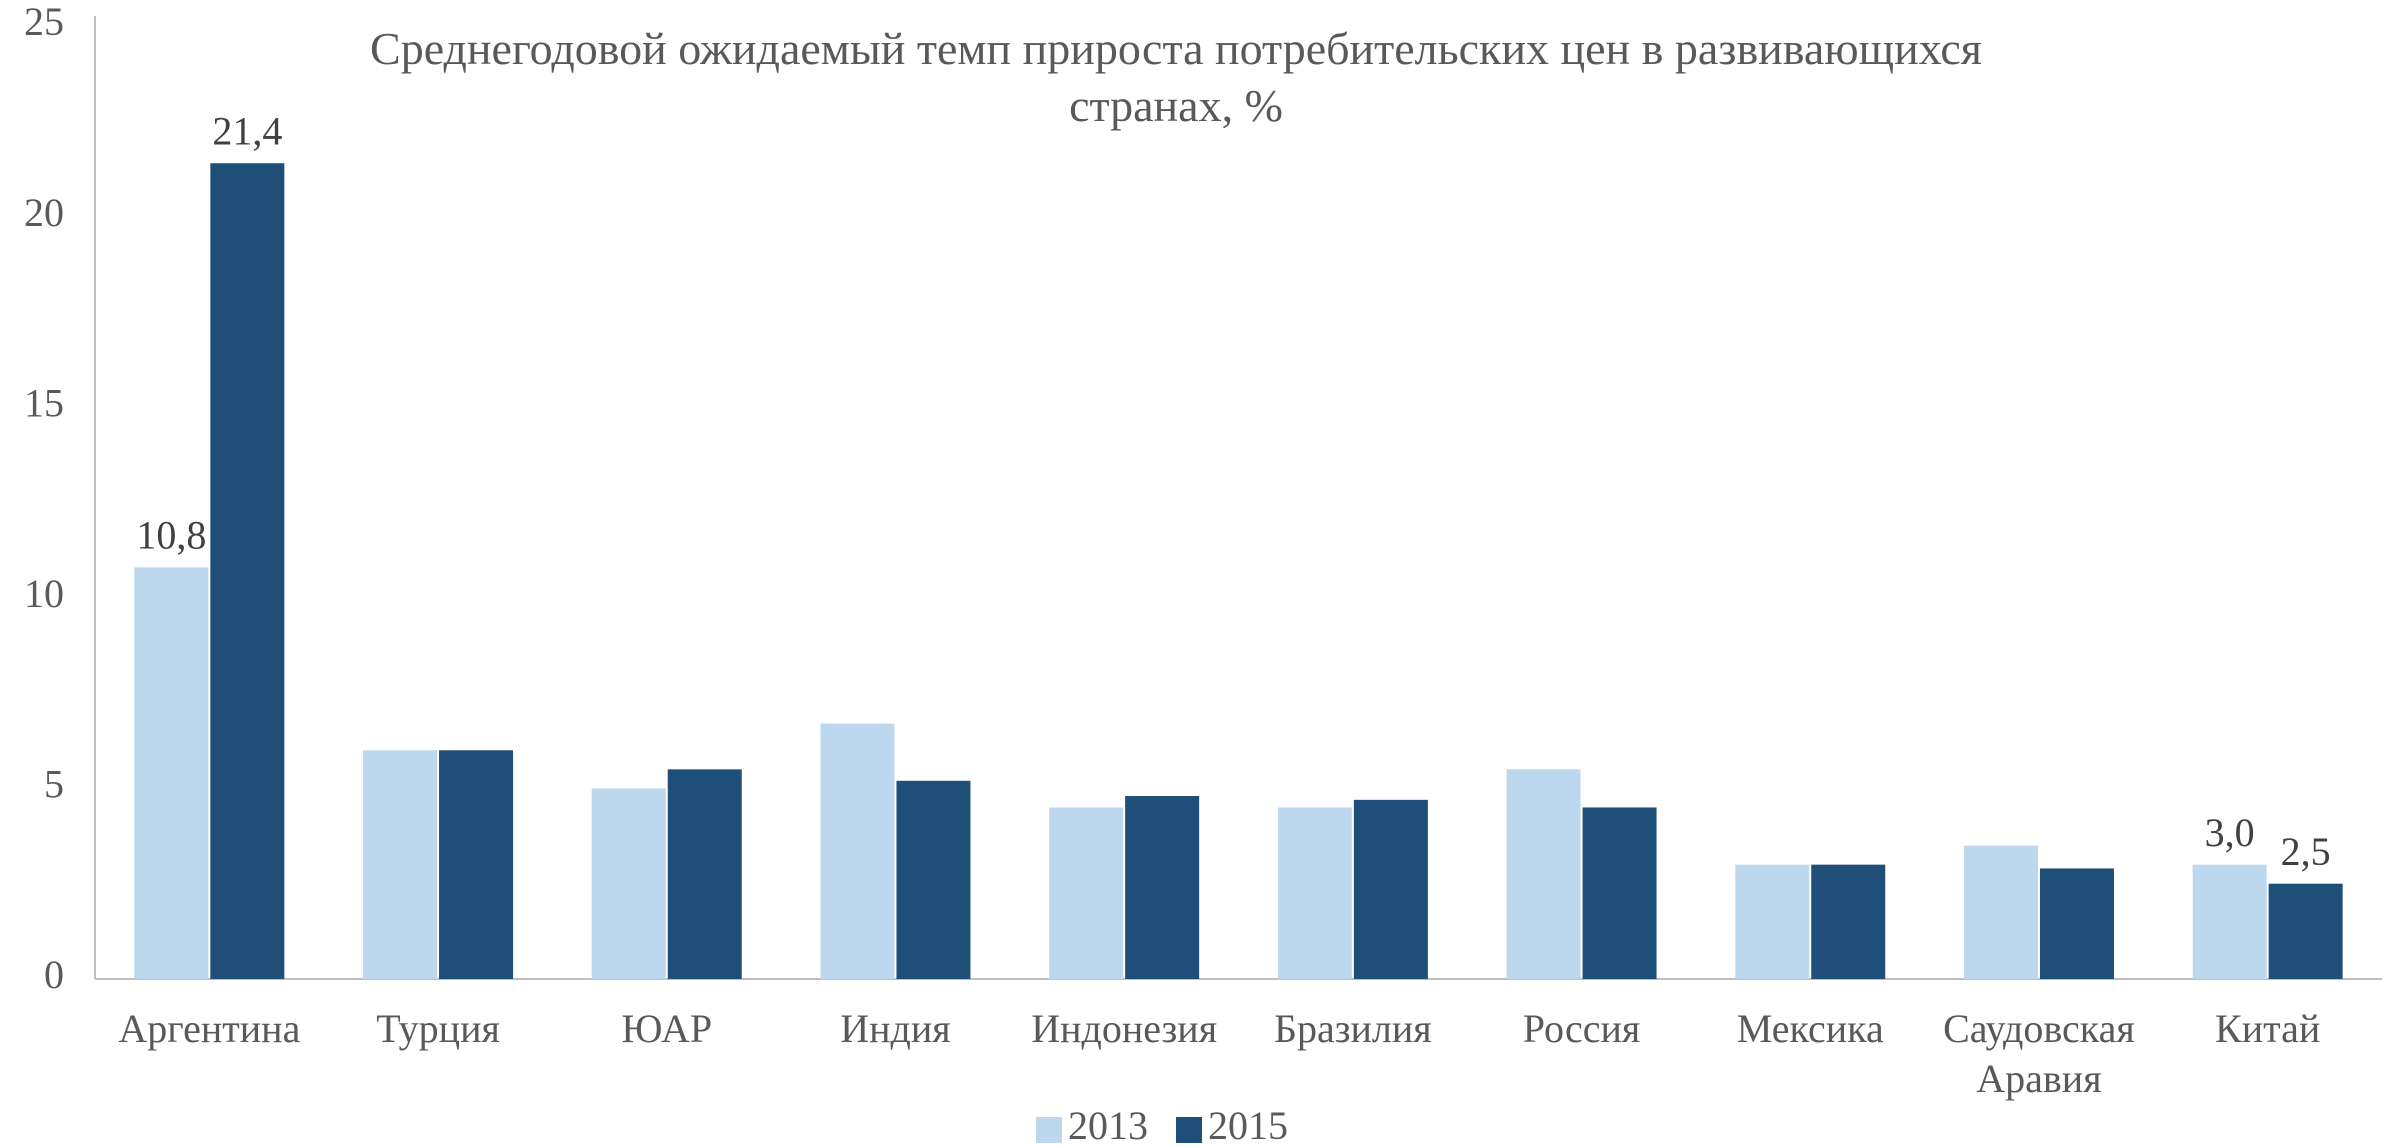 The height and width of the screenshot is (1146, 2394). I want to click on y-tick-label: 5, so click(54, 784).